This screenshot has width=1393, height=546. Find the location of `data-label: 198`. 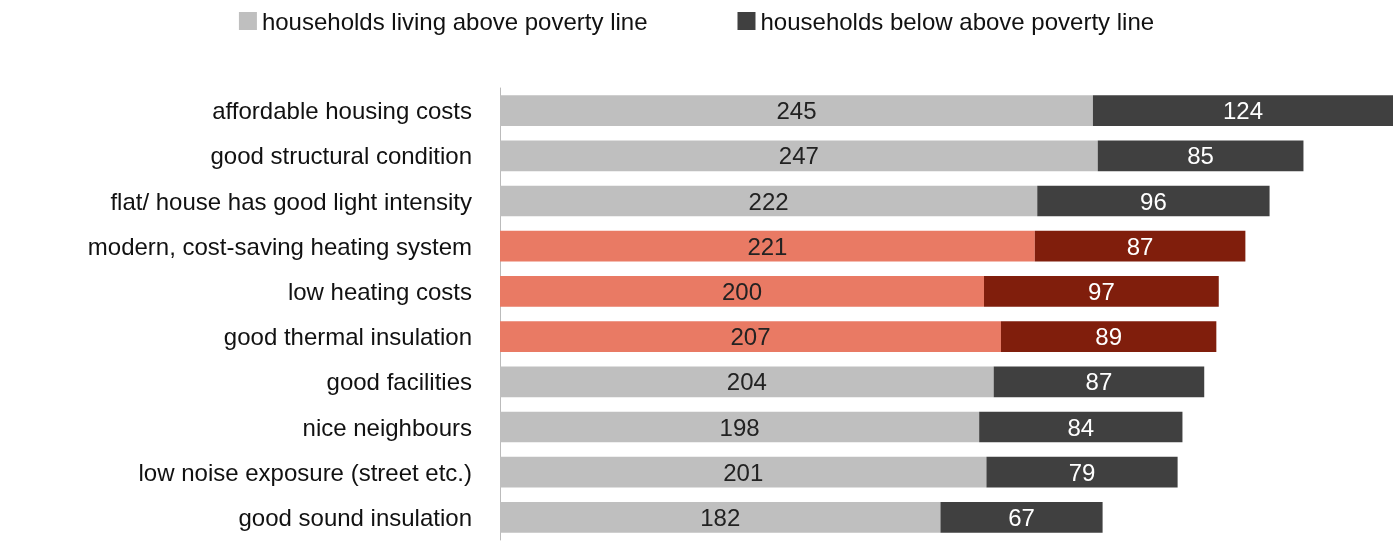

data-label: 198 is located at coordinates (739, 427).